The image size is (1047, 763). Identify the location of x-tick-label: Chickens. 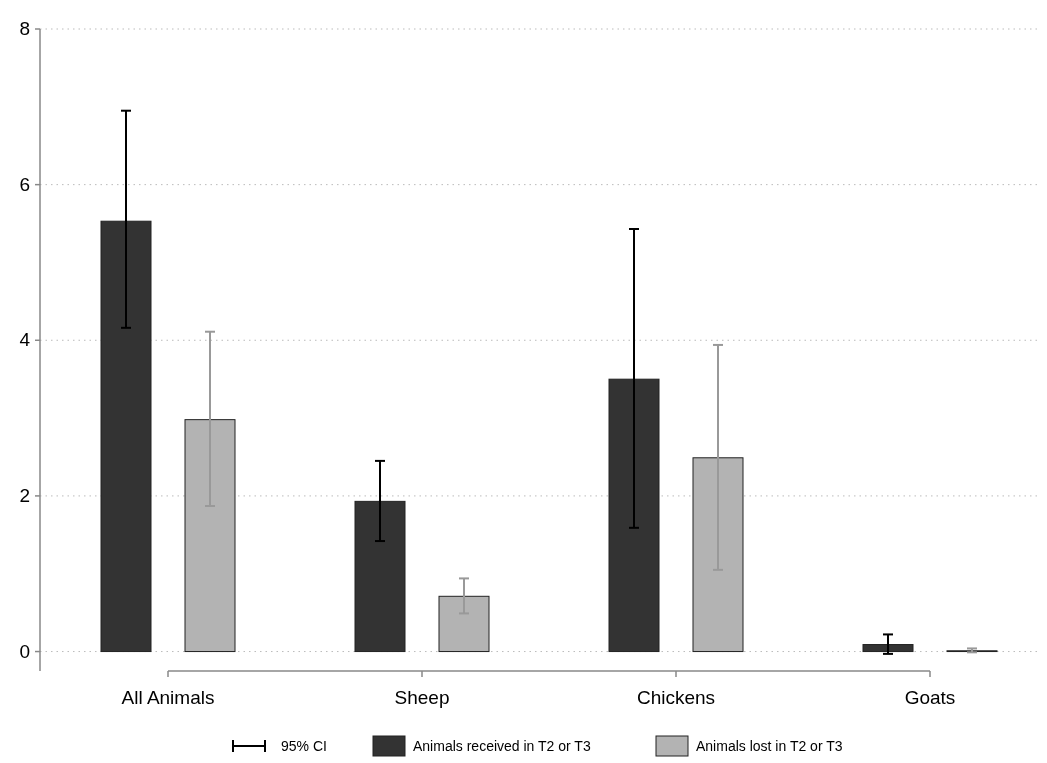
(676, 697).